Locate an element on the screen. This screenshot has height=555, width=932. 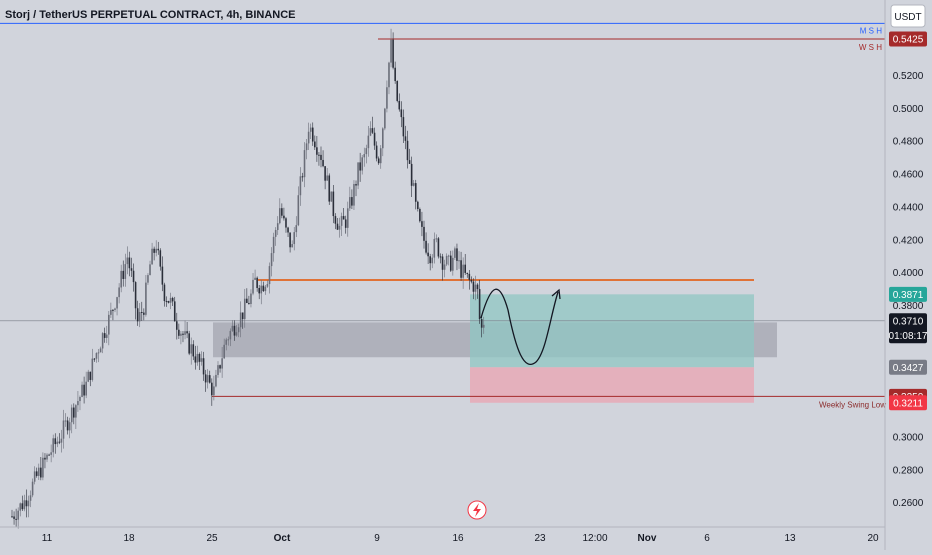
y-tick-label: 0.3800 is located at coordinates (908, 306).